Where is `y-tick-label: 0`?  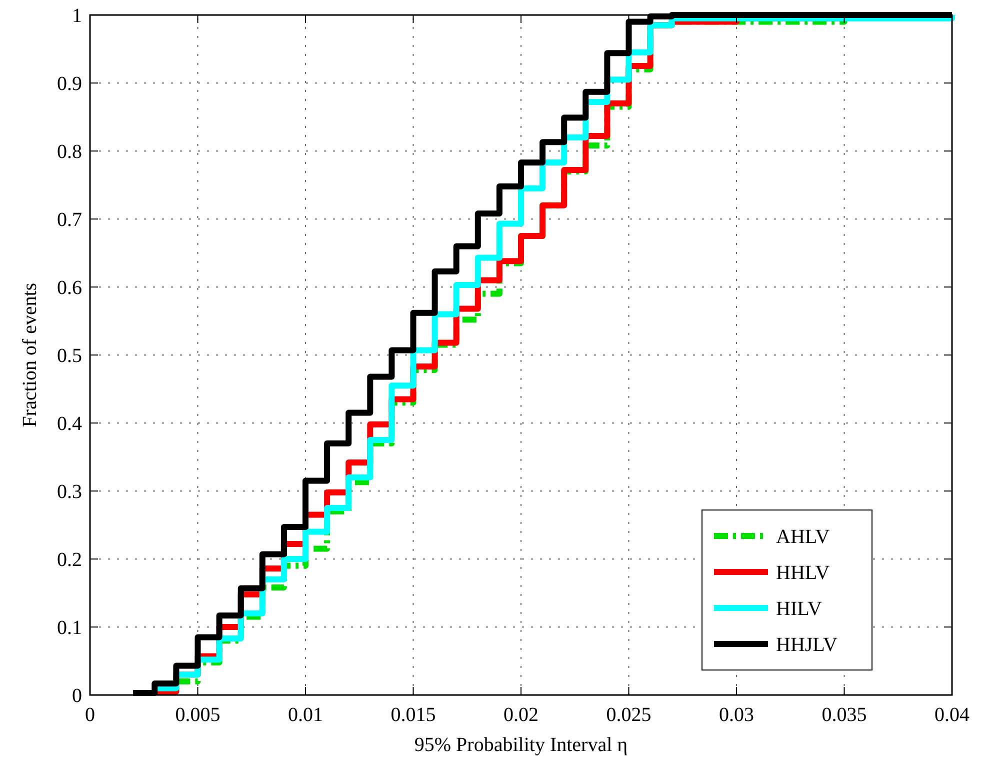
y-tick-label: 0 is located at coordinates (77, 696).